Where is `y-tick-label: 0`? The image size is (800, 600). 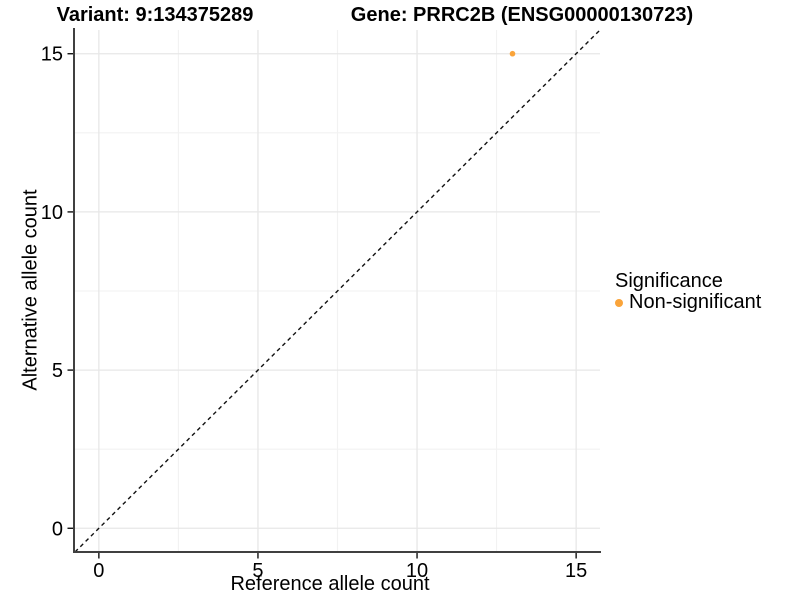
y-tick-label: 0 is located at coordinates (57, 529).